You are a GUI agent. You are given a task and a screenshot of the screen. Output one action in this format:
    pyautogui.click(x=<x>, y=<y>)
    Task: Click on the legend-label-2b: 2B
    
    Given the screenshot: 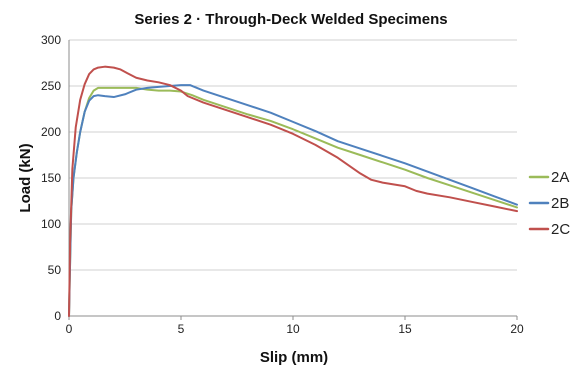 What is the action you would take?
    pyautogui.click(x=560, y=203)
    